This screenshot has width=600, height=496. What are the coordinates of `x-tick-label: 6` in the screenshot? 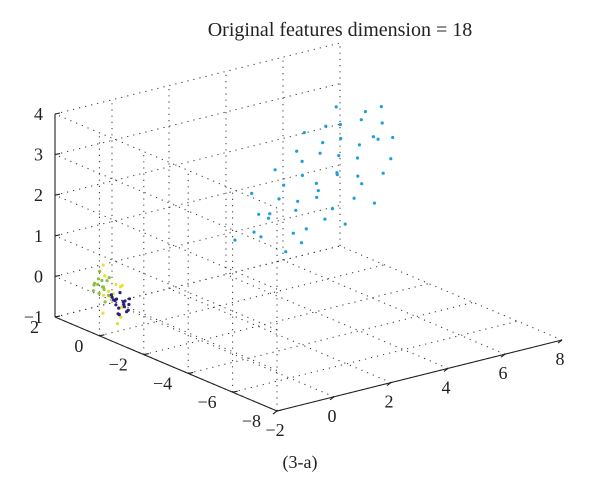 It's located at (503, 373).